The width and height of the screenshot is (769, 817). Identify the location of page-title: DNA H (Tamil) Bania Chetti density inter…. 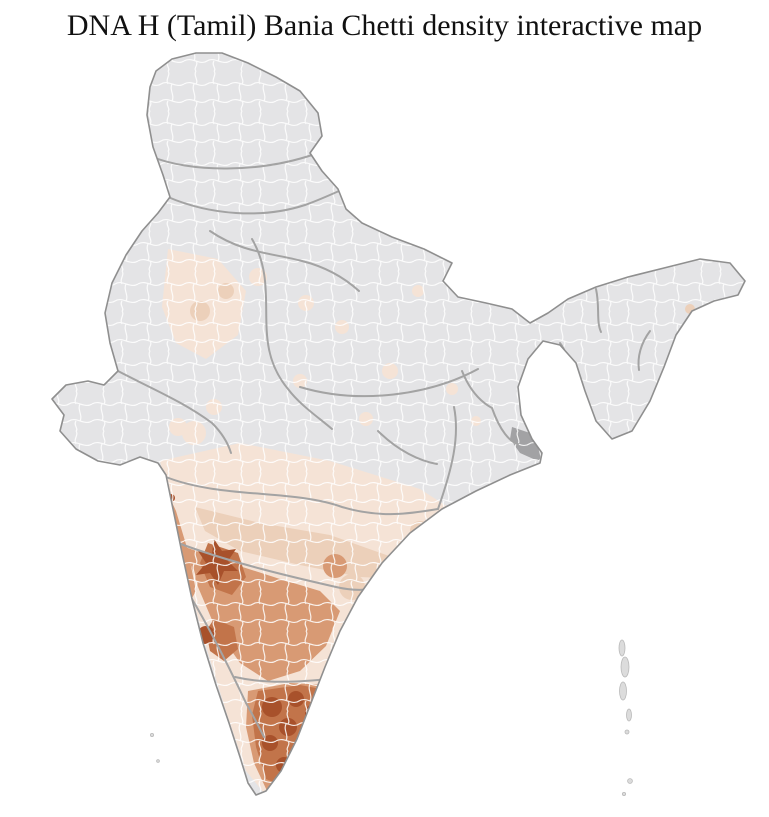
(384, 25).